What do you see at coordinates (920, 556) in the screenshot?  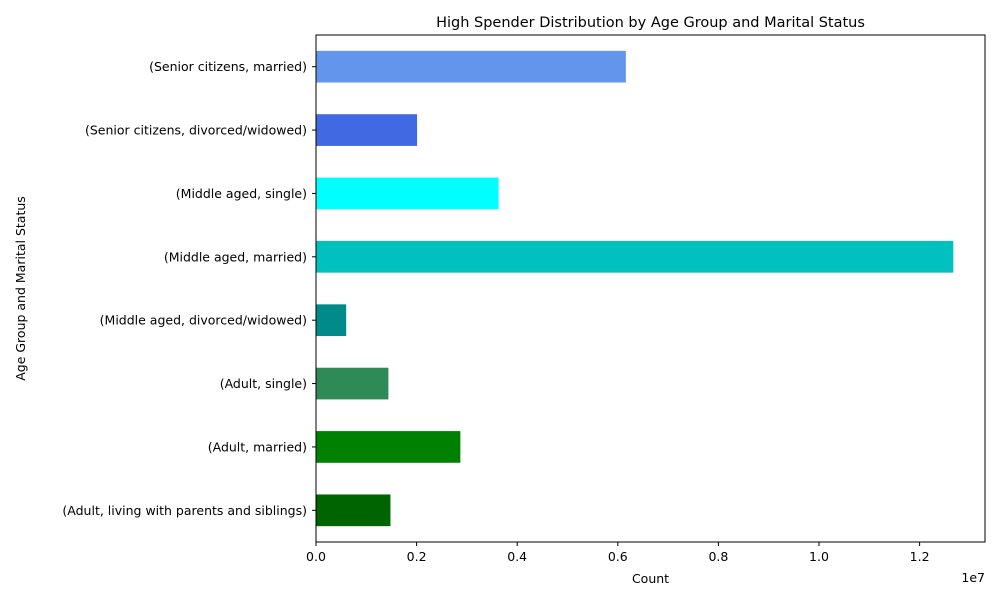 I see `x-tick-label: 1.2` at bounding box center [920, 556].